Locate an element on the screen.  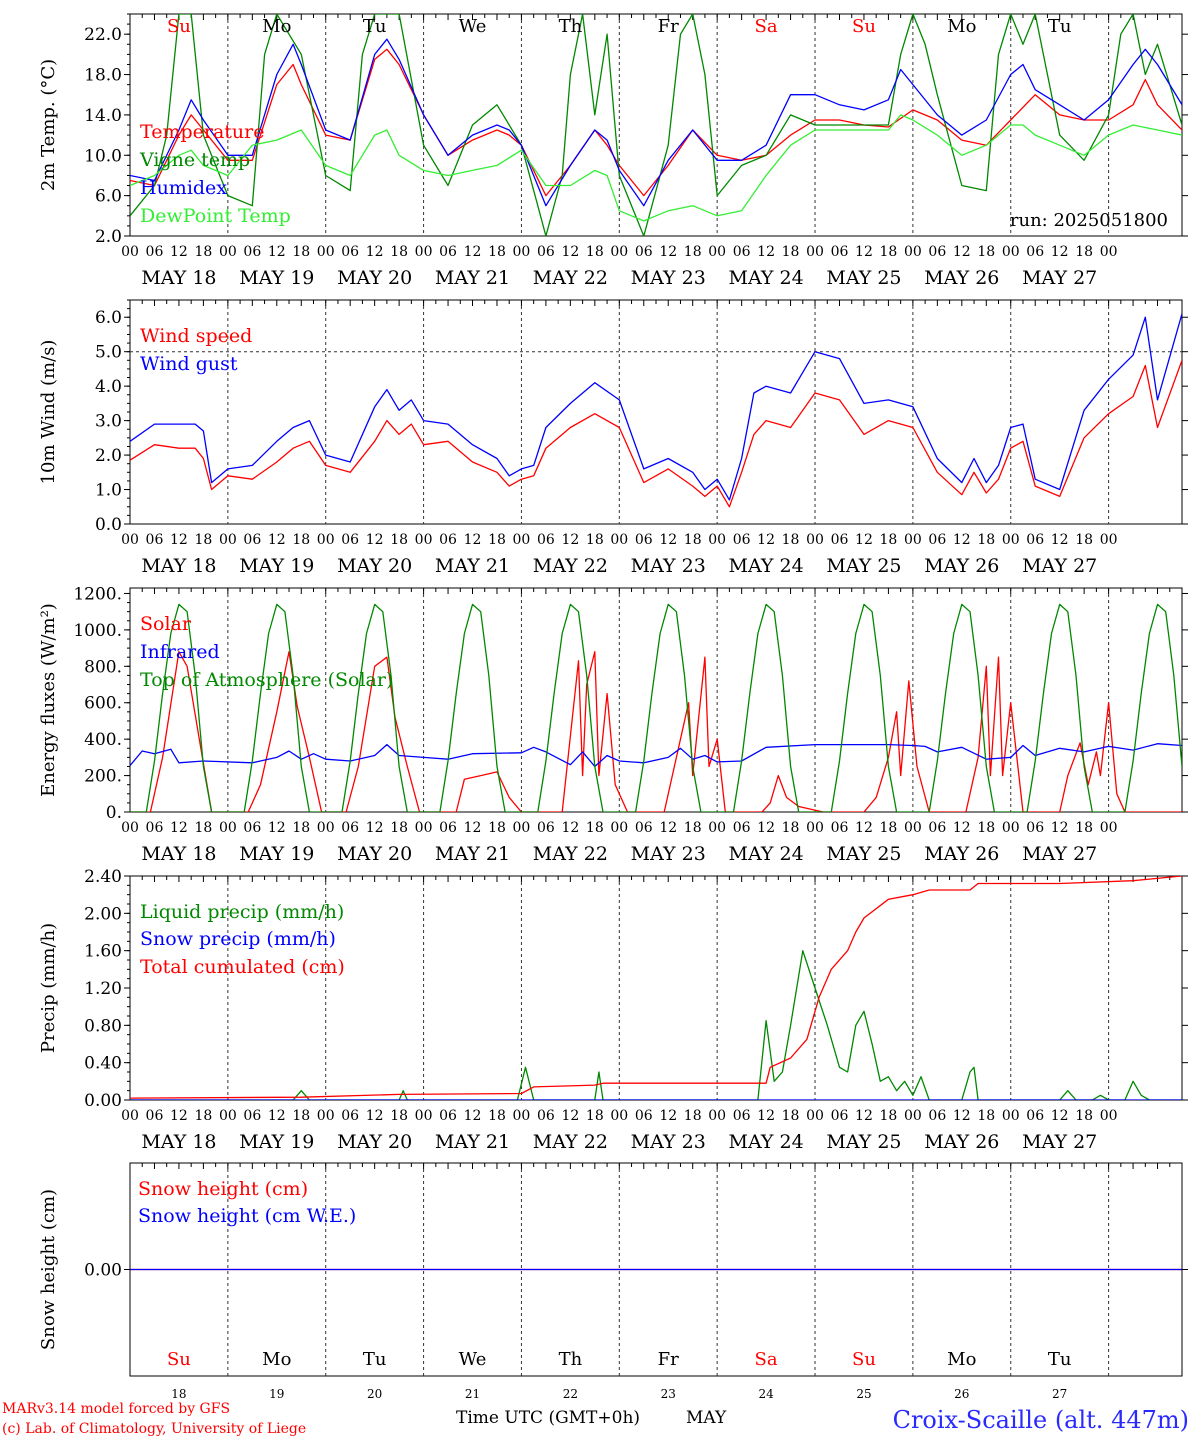
day-abbr-5: Fr is located at coordinates (668, 26).